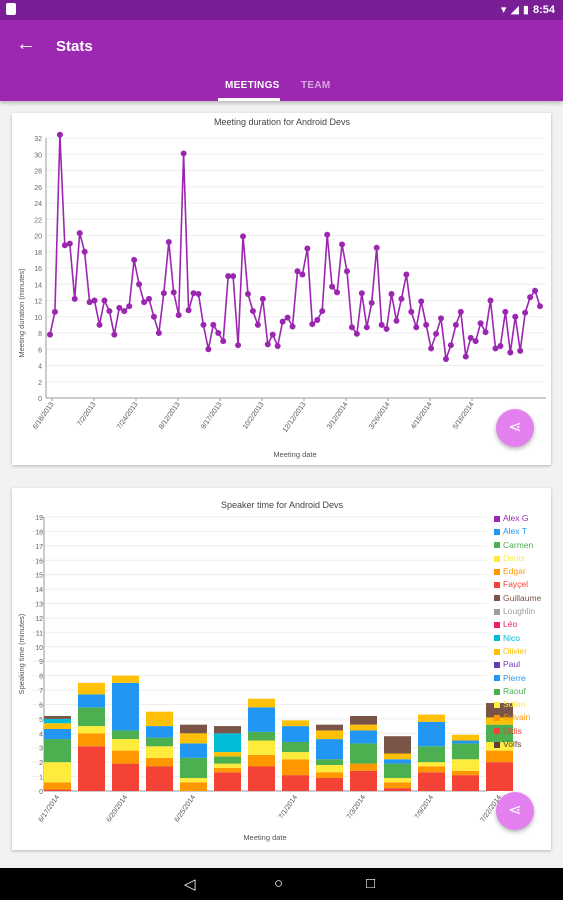 This screenshot has width=563, height=900. Describe the element at coordinates (514, 557) in the screenshot. I see `legend-label: Denis` at that location.